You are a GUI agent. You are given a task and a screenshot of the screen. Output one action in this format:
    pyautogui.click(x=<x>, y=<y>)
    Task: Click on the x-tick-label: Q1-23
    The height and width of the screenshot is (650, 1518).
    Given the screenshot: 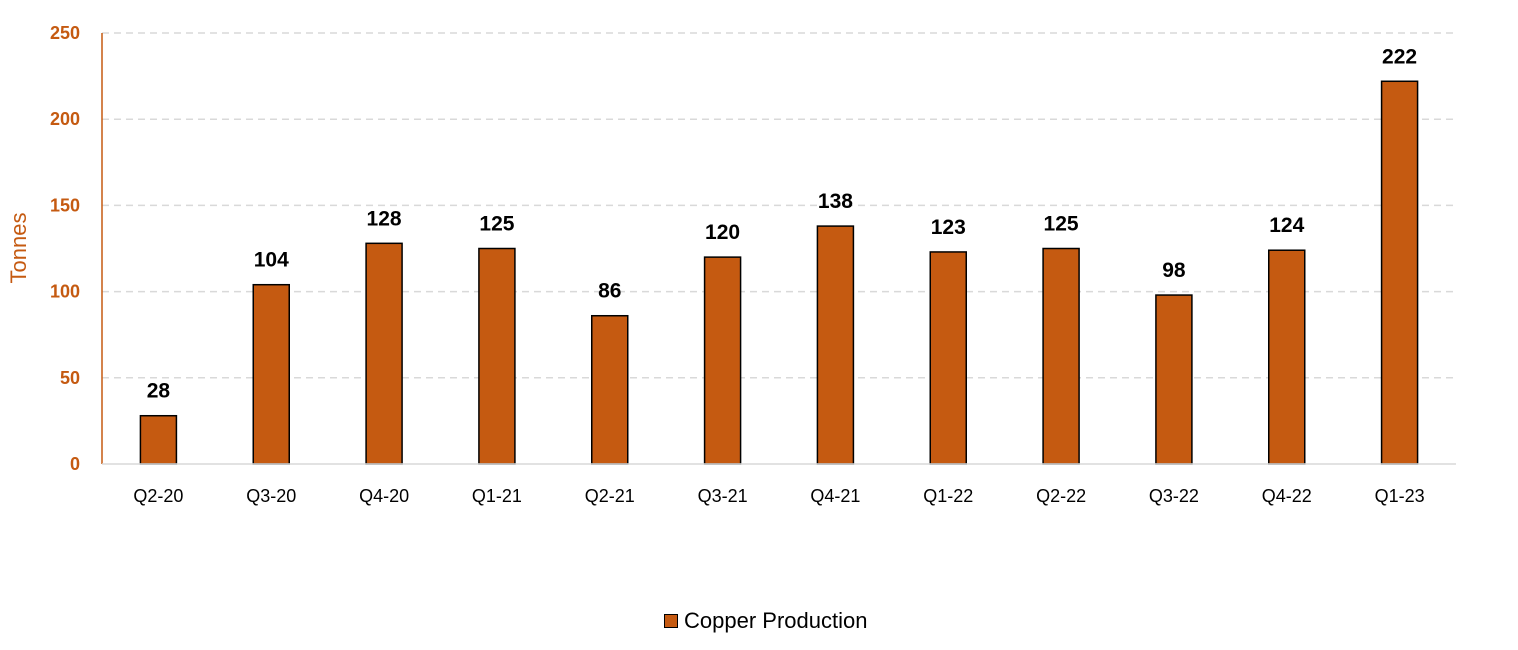 What is the action you would take?
    pyautogui.click(x=1400, y=496)
    